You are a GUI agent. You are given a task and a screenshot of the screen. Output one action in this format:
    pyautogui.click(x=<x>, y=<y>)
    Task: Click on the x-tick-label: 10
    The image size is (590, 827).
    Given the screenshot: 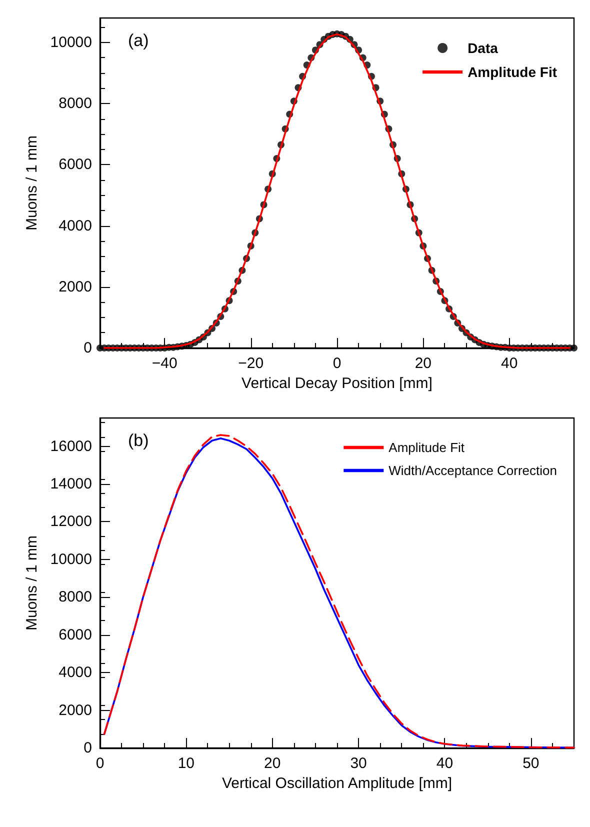 What is the action you would take?
    pyautogui.click(x=186, y=763)
    